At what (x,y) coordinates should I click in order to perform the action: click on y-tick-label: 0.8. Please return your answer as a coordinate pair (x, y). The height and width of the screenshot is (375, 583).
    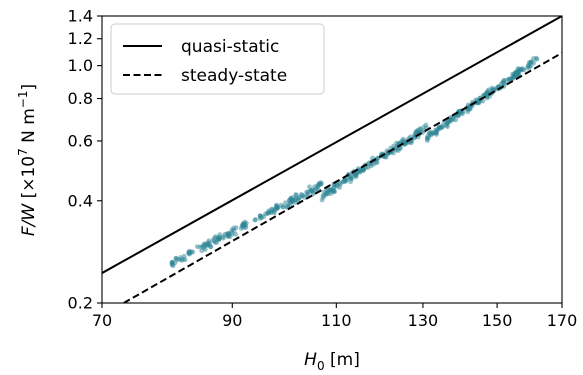
    Looking at the image, I should click on (80, 98).